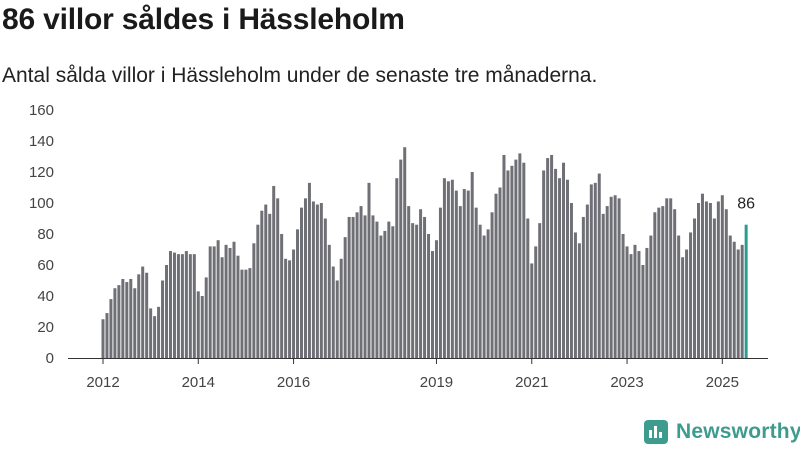  I want to click on page-title: 86 villor såldes i Hässleholm, so click(203, 19).